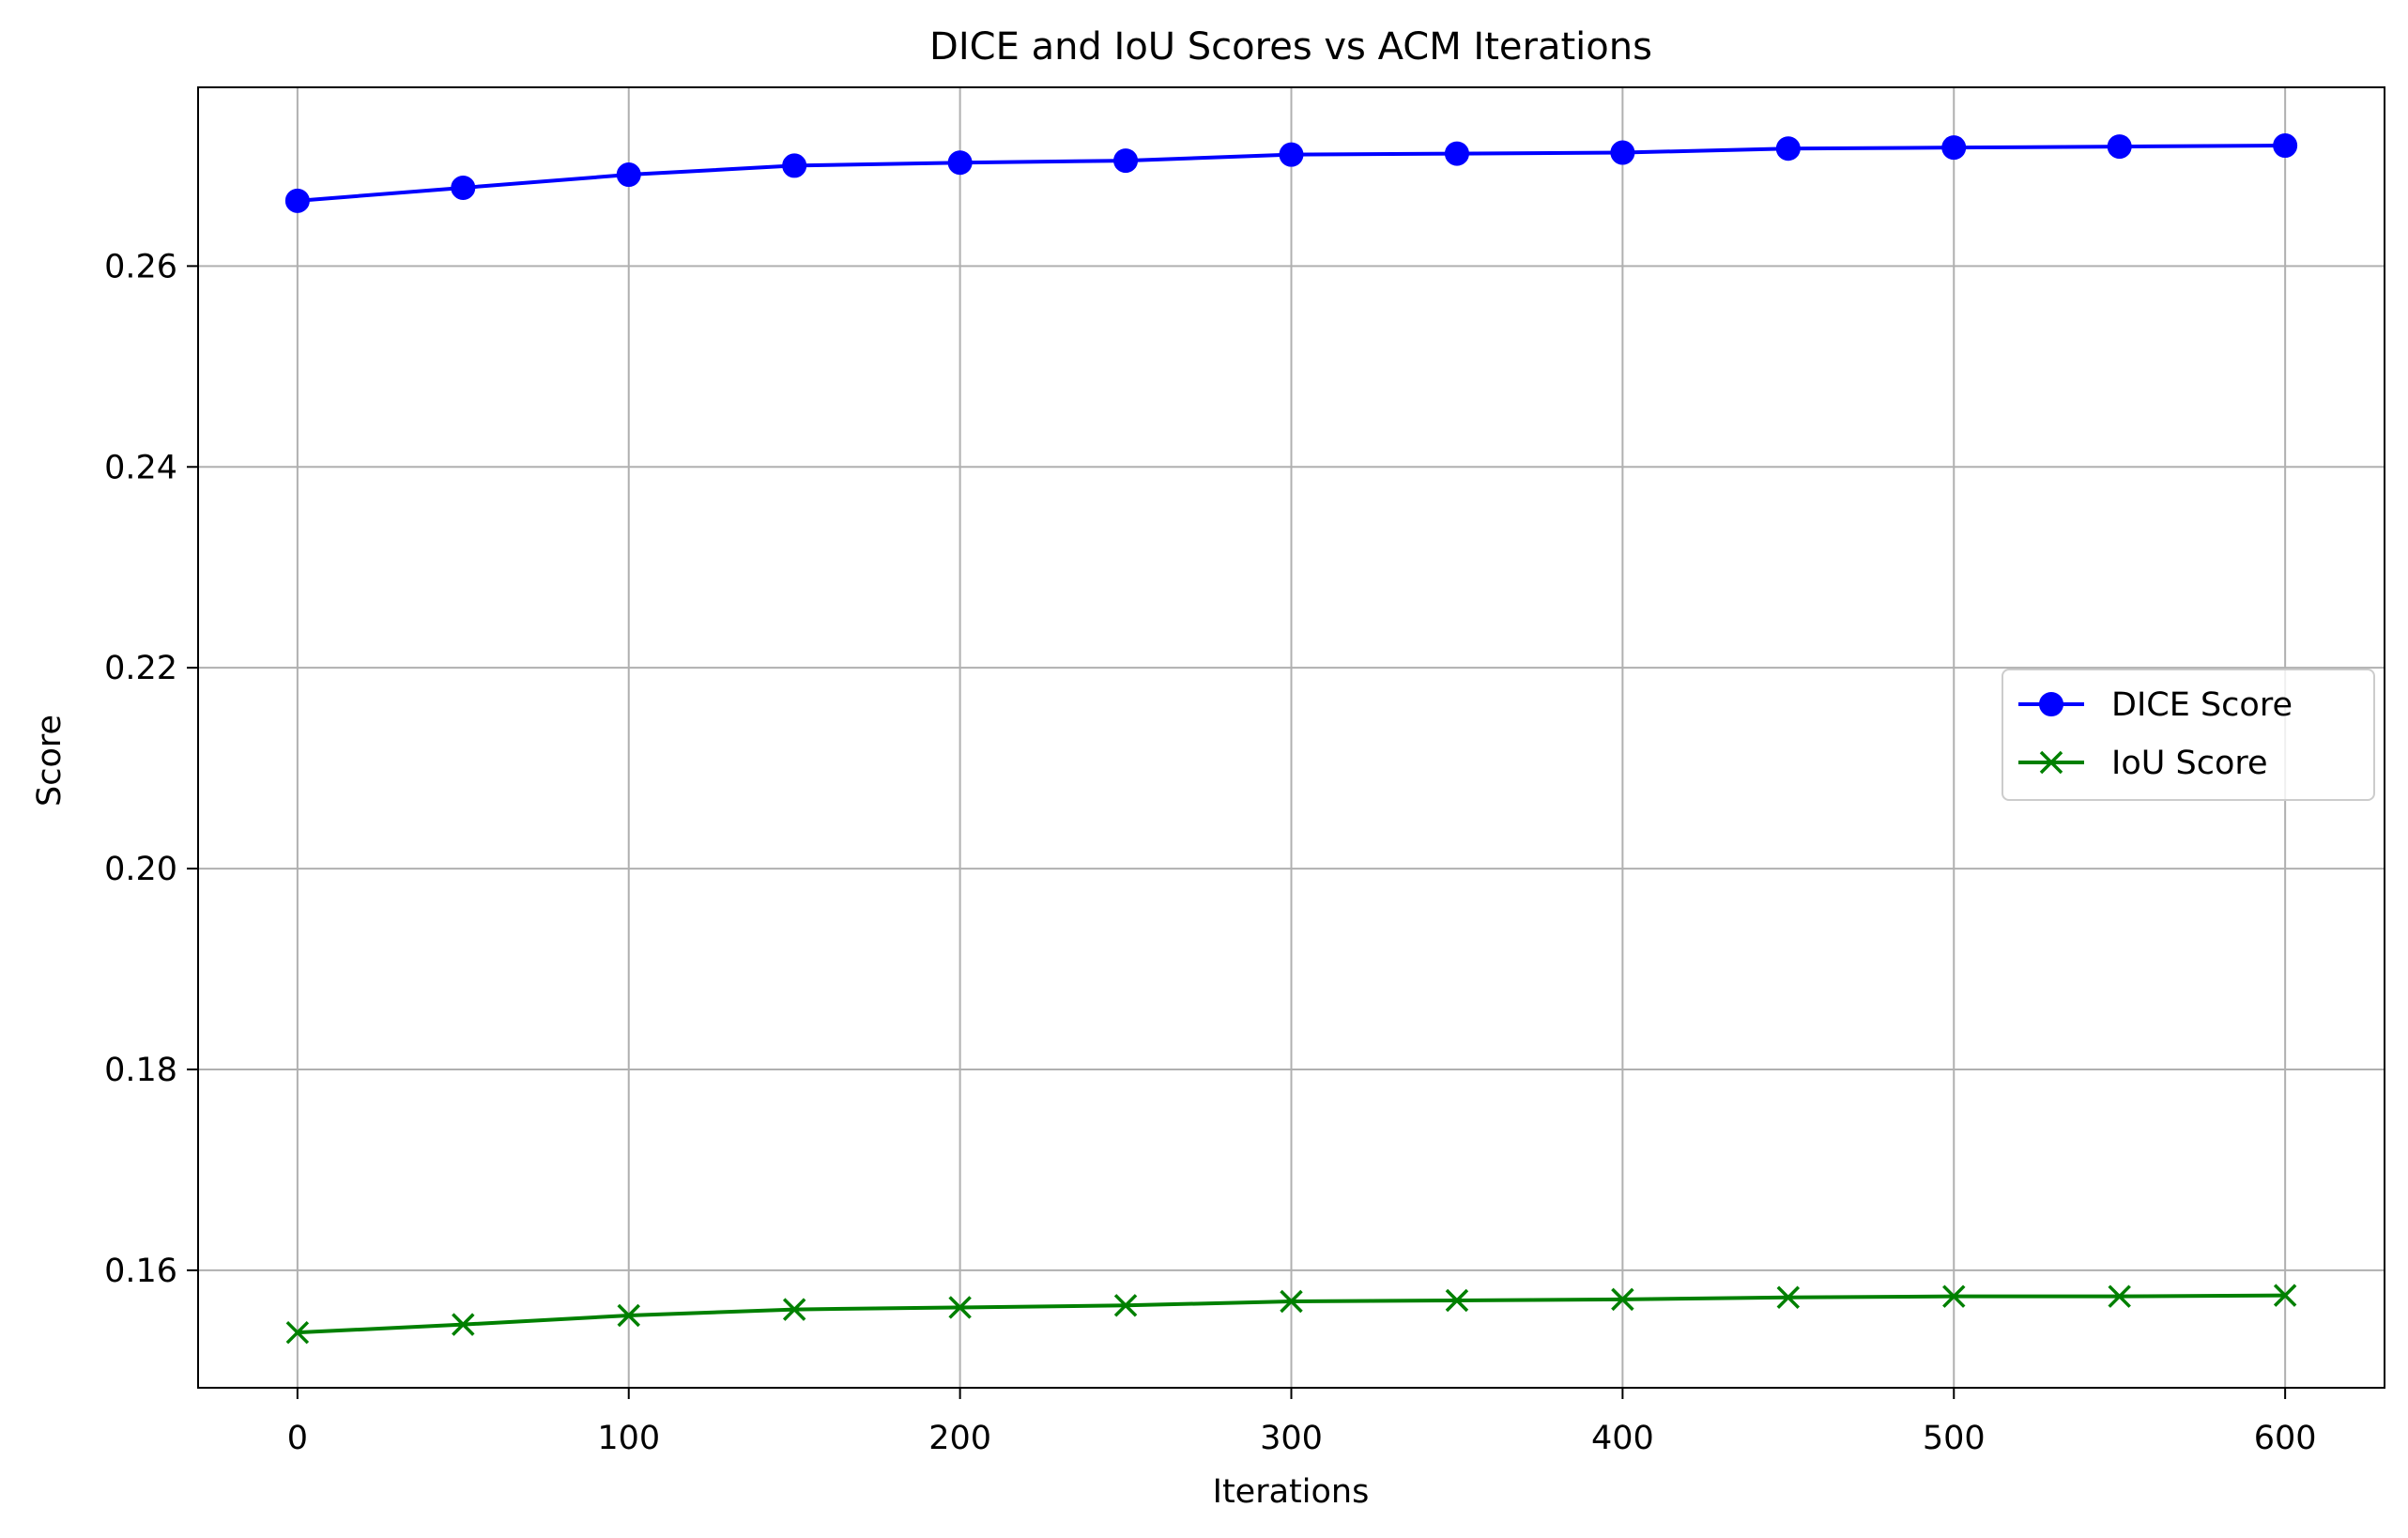 The width and height of the screenshot is (2408, 1538). Describe the element at coordinates (297, 1438) in the screenshot. I see `x-tick-label: 0` at that location.